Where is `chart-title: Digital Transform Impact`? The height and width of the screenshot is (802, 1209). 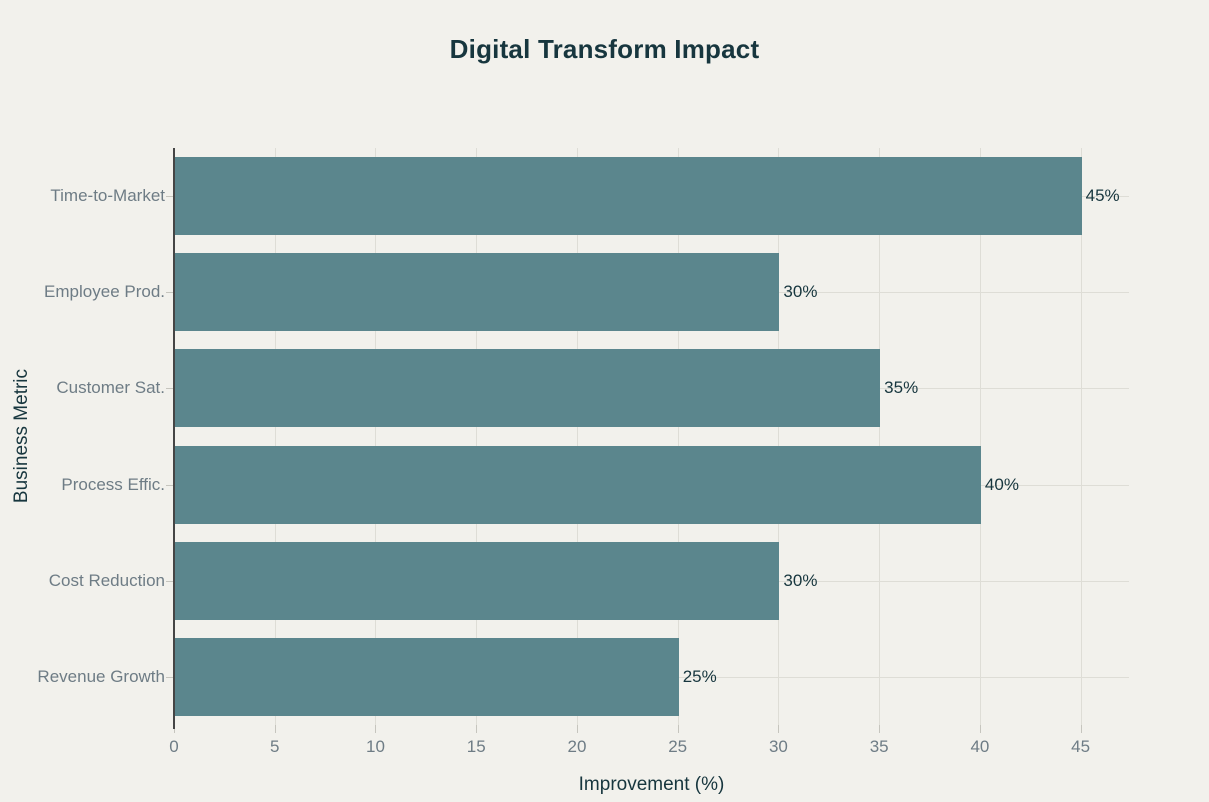 chart-title: Digital Transform Impact is located at coordinates (604, 49).